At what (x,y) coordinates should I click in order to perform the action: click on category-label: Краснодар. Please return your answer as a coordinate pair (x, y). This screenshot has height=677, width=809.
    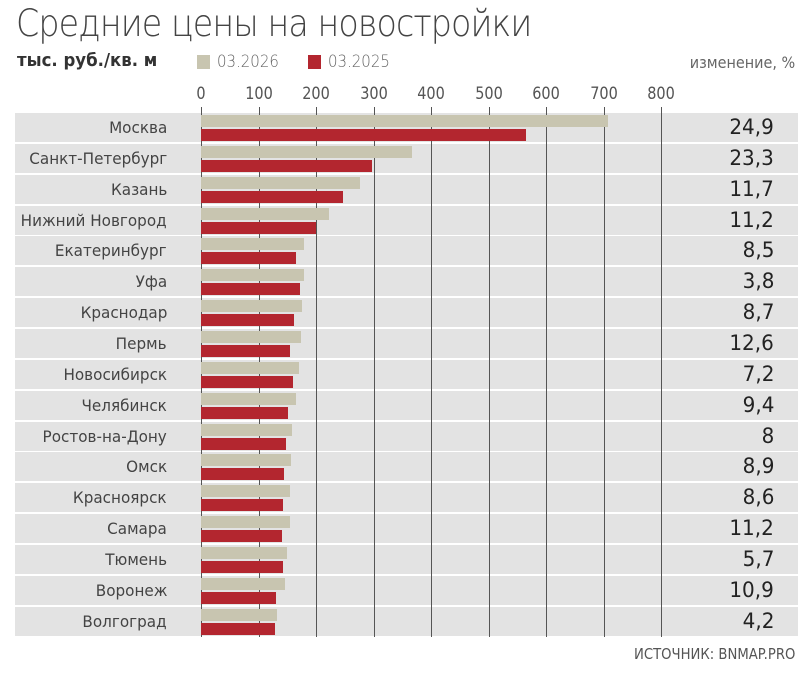
    Looking at the image, I should click on (123, 313).